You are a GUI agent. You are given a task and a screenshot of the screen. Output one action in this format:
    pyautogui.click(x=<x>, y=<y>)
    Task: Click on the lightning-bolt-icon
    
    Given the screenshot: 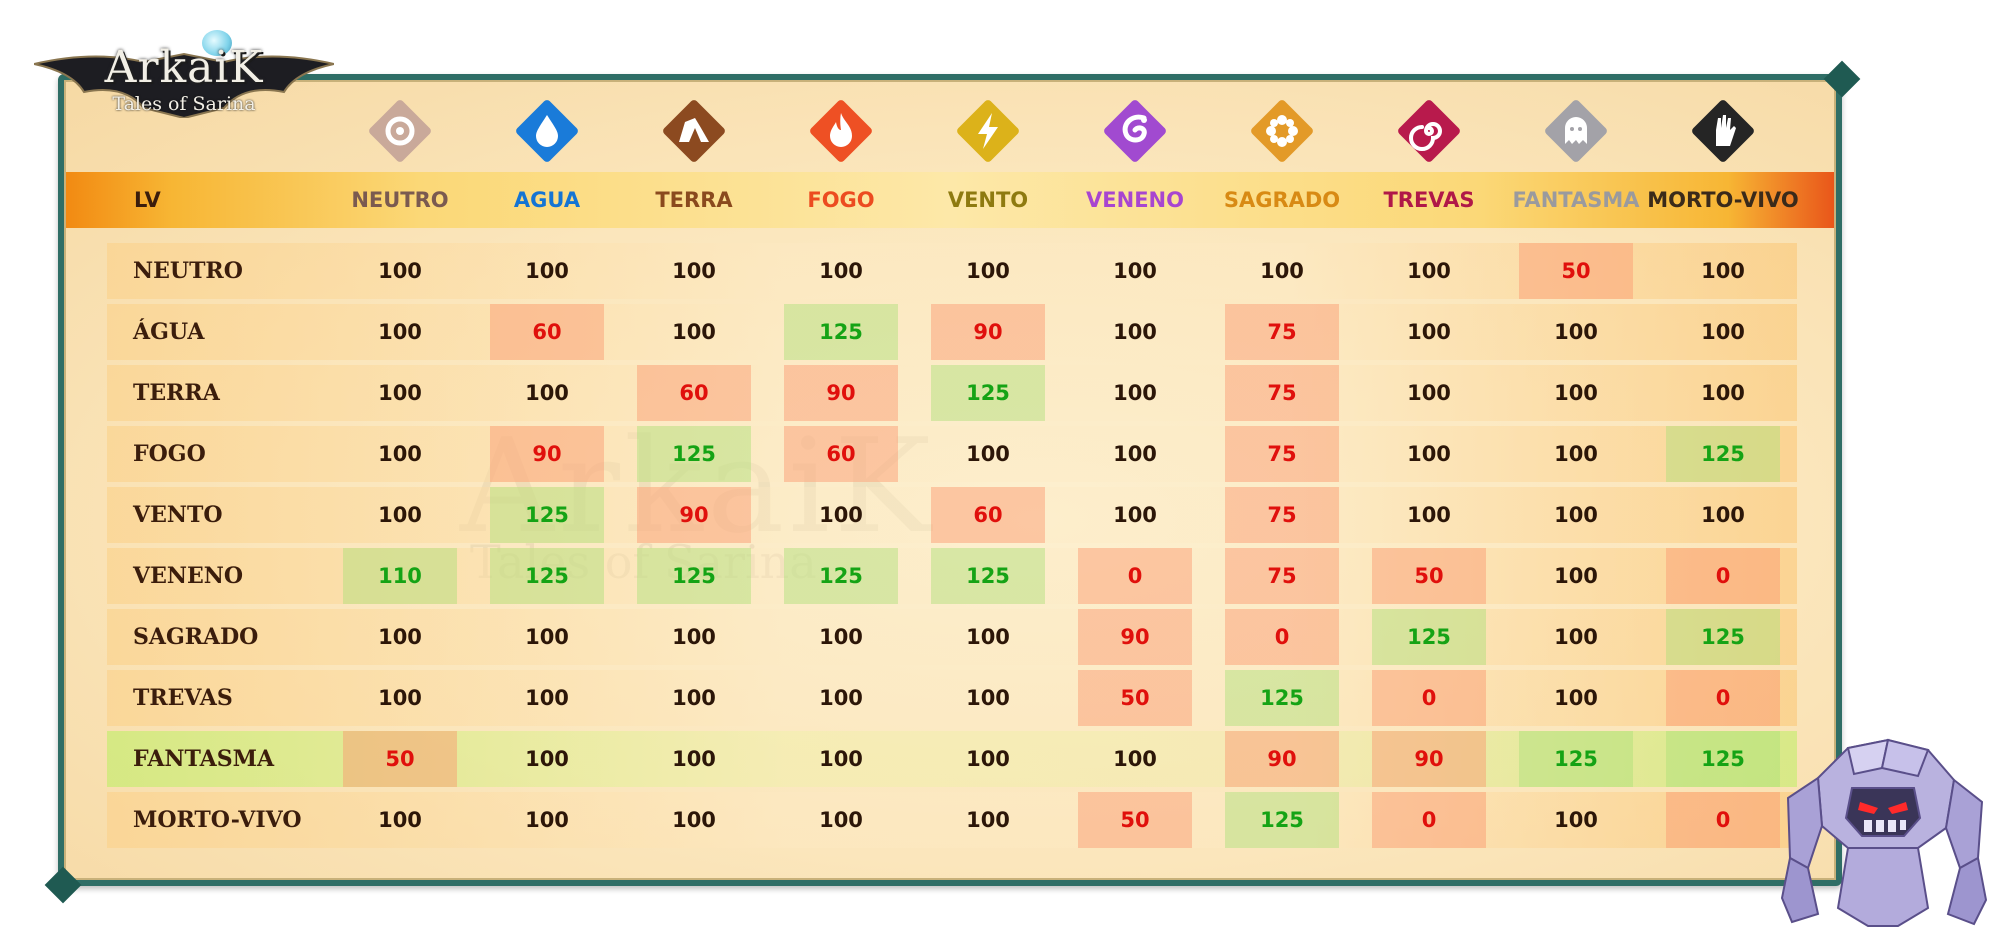 What is the action you would take?
    pyautogui.click(x=988, y=131)
    